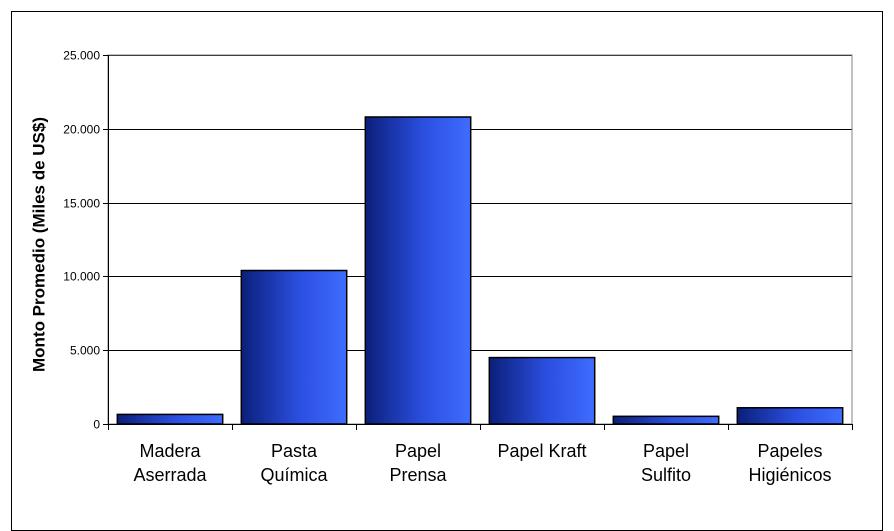 The width and height of the screenshot is (894, 531). What do you see at coordinates (38, 244) in the screenshot?
I see `y-axis-title: Monto Promedio (Miles de US$)` at bounding box center [38, 244].